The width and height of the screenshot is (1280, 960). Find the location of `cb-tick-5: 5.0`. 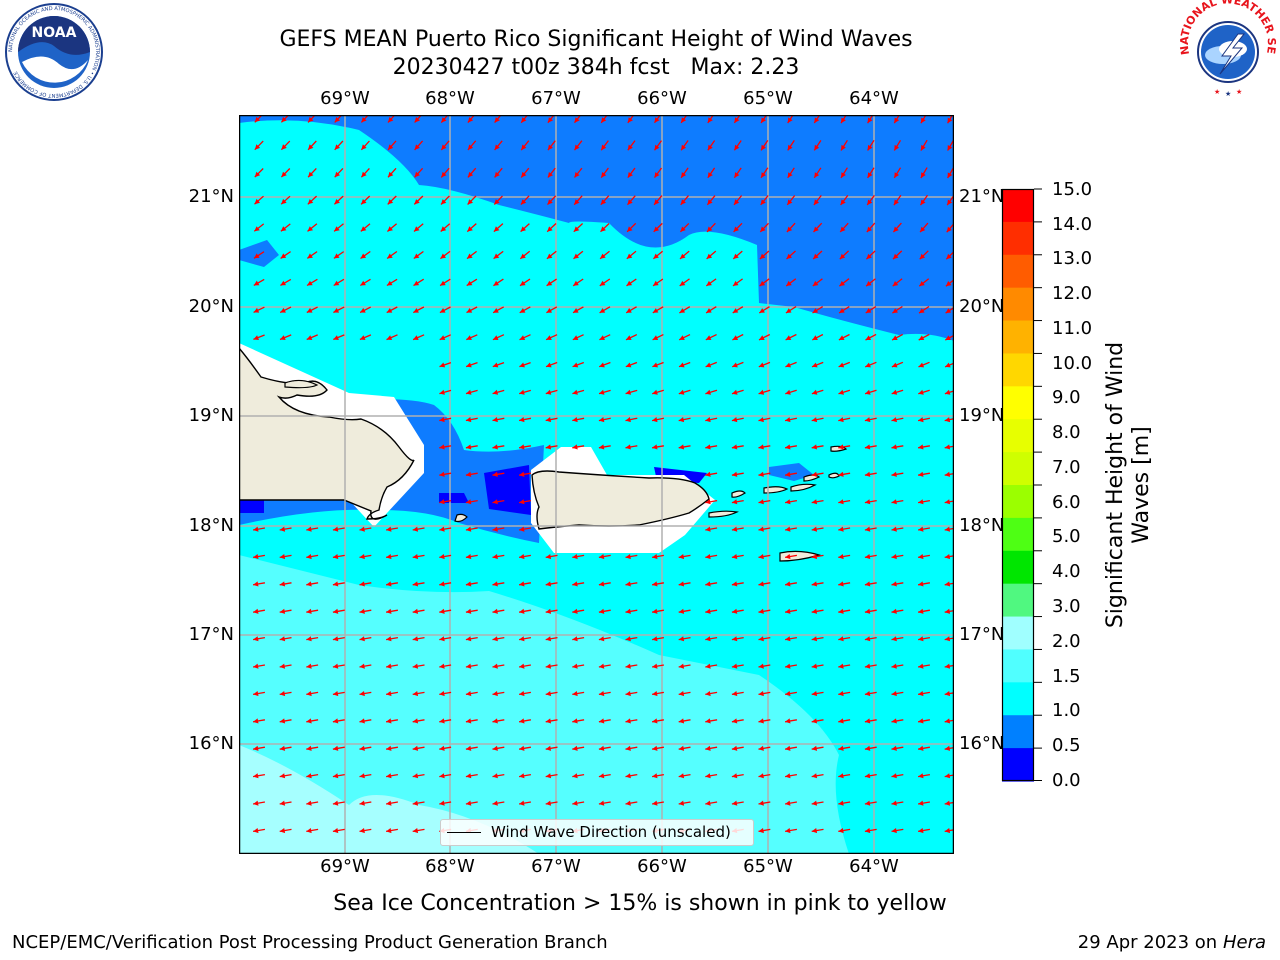

cb-tick-5: 5.0 is located at coordinates (1066, 536).